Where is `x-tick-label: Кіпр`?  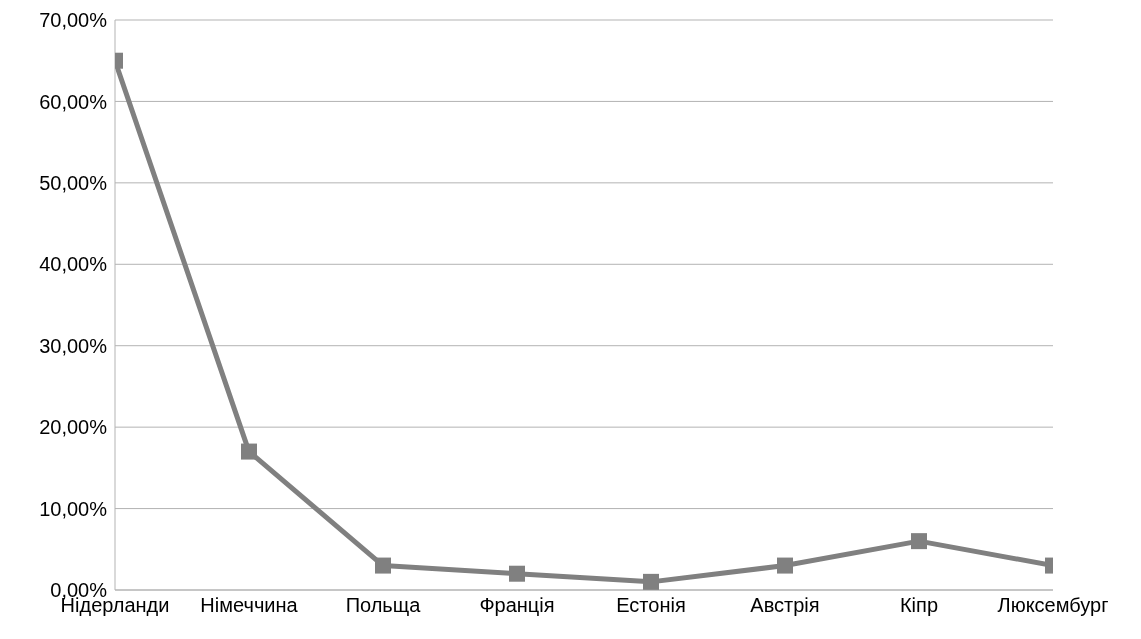 x-tick-label: Кіпр is located at coordinates (919, 605).